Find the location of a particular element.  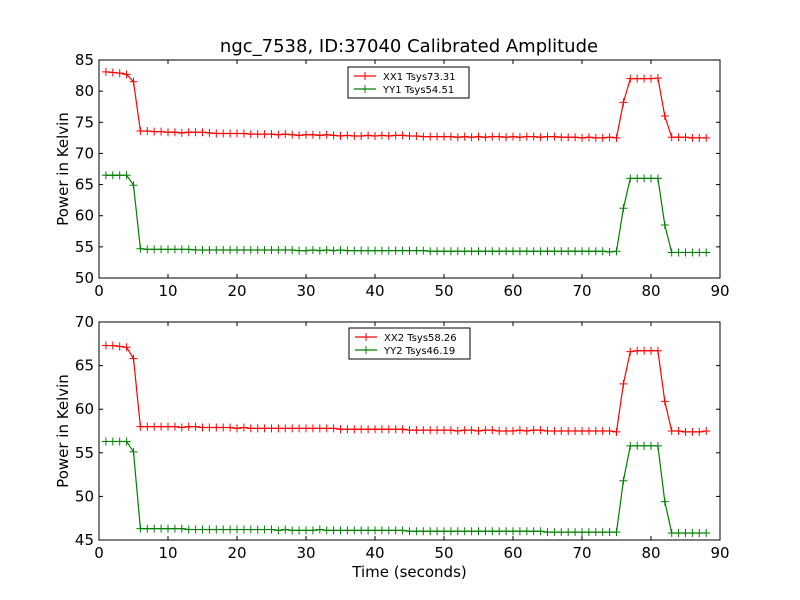

y-tick-label: 55 is located at coordinates (84, 453).